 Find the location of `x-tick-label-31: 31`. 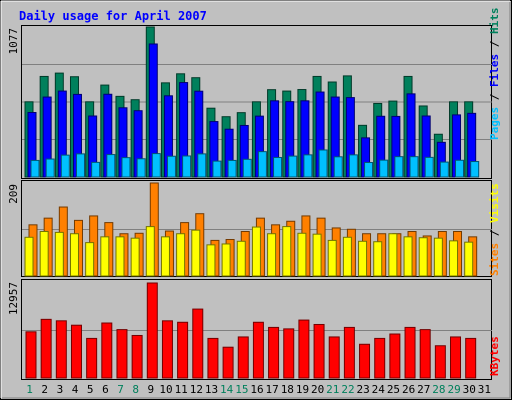

x-tick-label-31: 31 is located at coordinates (484, 389).